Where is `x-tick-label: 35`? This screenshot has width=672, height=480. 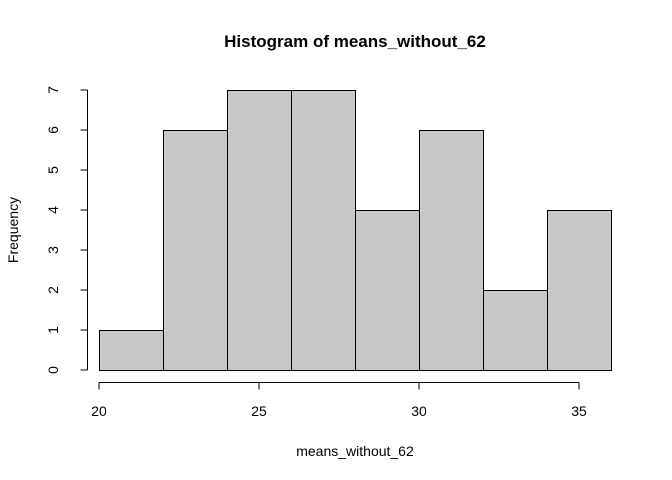
x-tick-label: 35 is located at coordinates (579, 411).